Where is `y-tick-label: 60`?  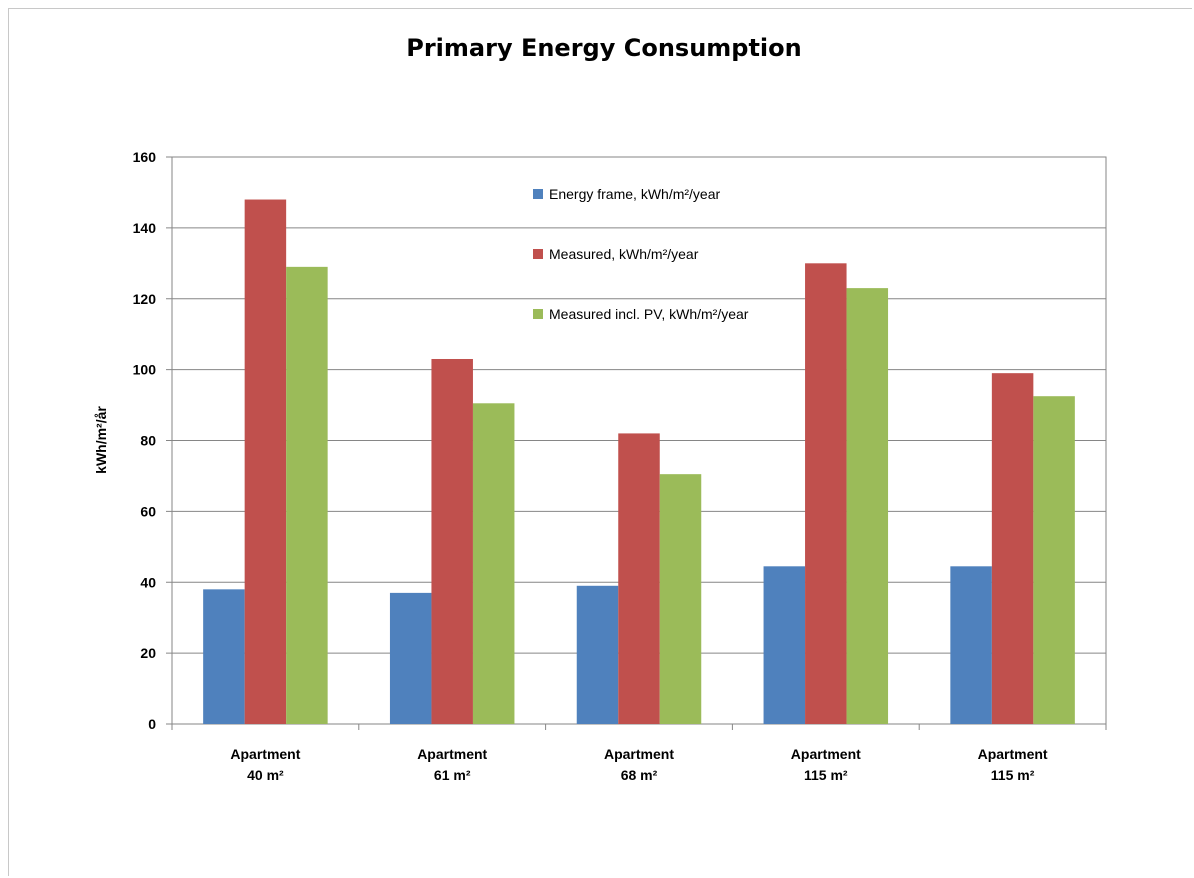
y-tick-label: 60 is located at coordinates (148, 511).